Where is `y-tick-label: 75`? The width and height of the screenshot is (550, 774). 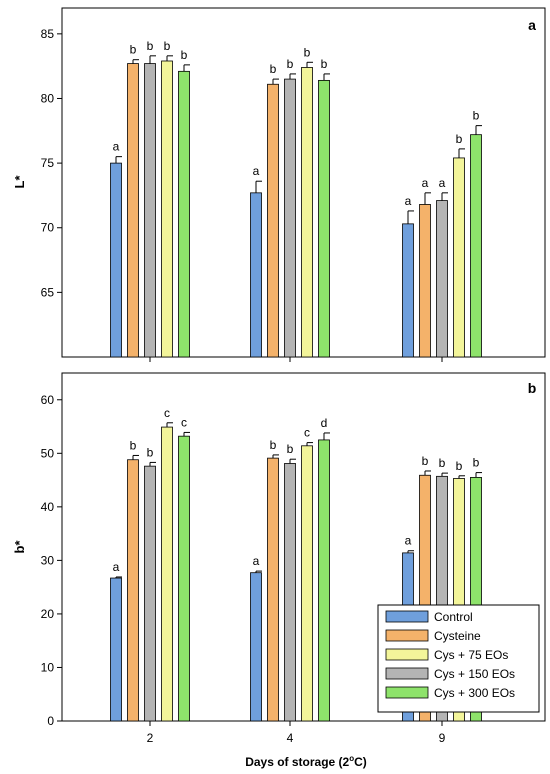
y-tick-label: 75 is located at coordinates (48, 163).